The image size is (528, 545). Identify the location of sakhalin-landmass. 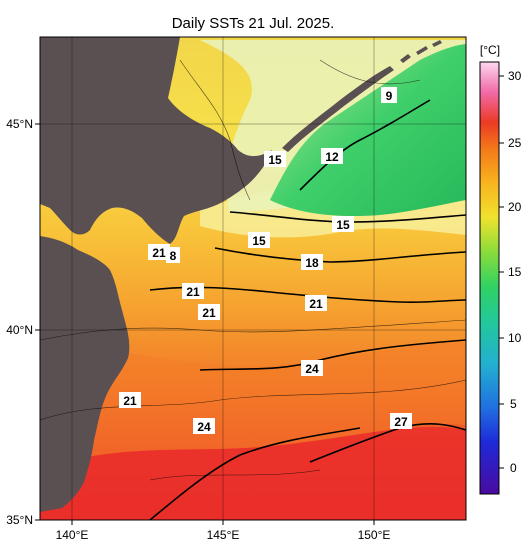
(138, 55).